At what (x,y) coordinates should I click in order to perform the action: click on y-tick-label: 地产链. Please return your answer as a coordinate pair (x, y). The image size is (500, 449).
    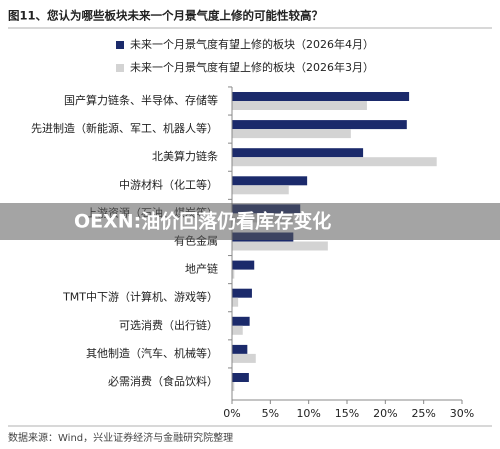
    Looking at the image, I should click on (201, 269).